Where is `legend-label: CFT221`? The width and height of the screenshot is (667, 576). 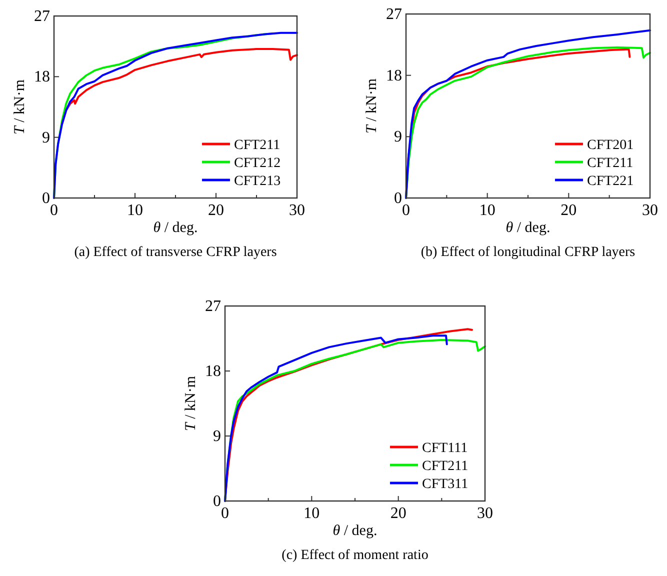 legend-label: CFT221 is located at coordinates (610, 181).